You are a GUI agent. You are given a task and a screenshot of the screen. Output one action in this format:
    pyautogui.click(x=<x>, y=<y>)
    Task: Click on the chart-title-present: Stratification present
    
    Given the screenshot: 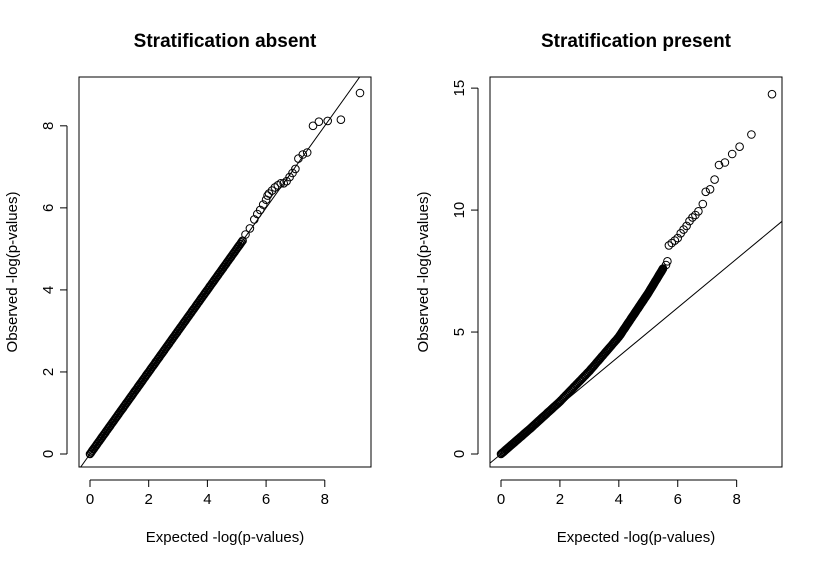 What is the action you would take?
    pyautogui.click(x=636, y=41)
    